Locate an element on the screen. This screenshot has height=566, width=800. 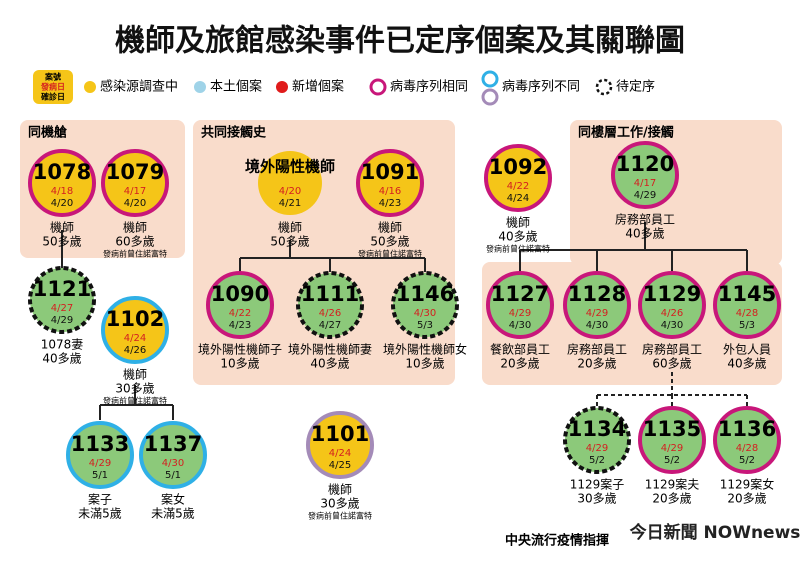
case-id: 1133 is located at coordinates (100, 444).